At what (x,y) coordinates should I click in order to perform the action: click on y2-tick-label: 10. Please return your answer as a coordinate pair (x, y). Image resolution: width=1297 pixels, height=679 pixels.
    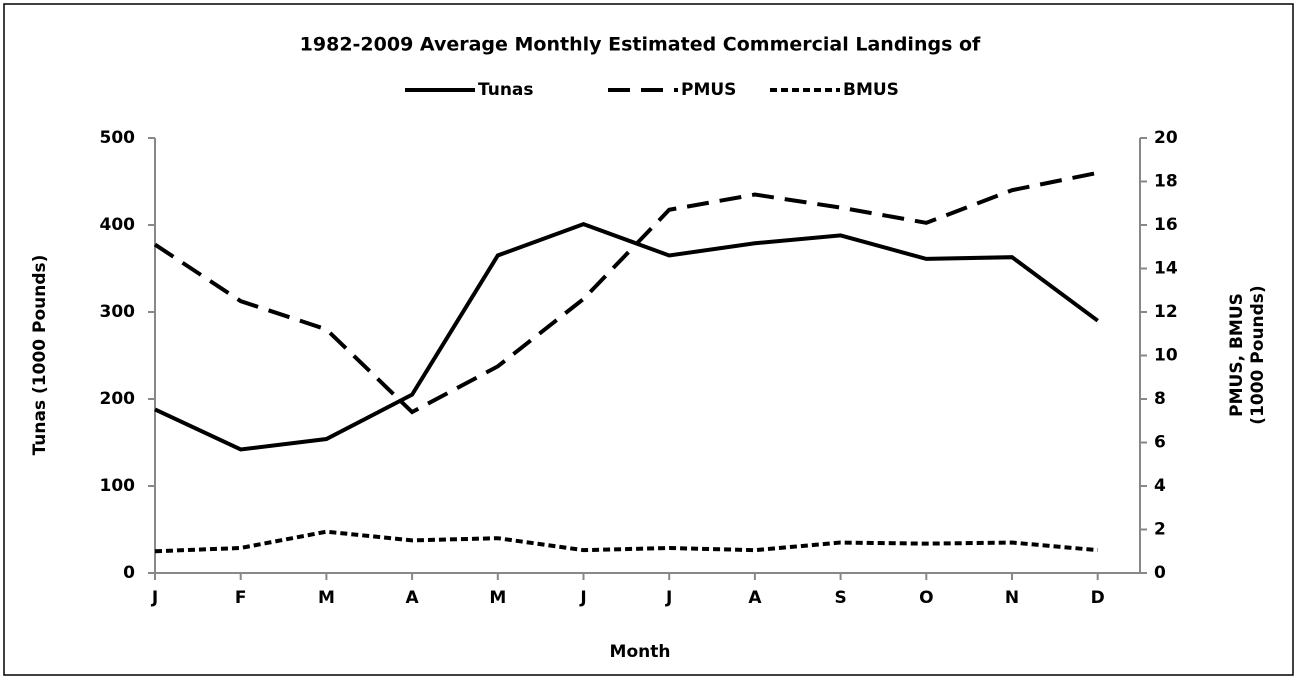
    Looking at the image, I should click on (1166, 356).